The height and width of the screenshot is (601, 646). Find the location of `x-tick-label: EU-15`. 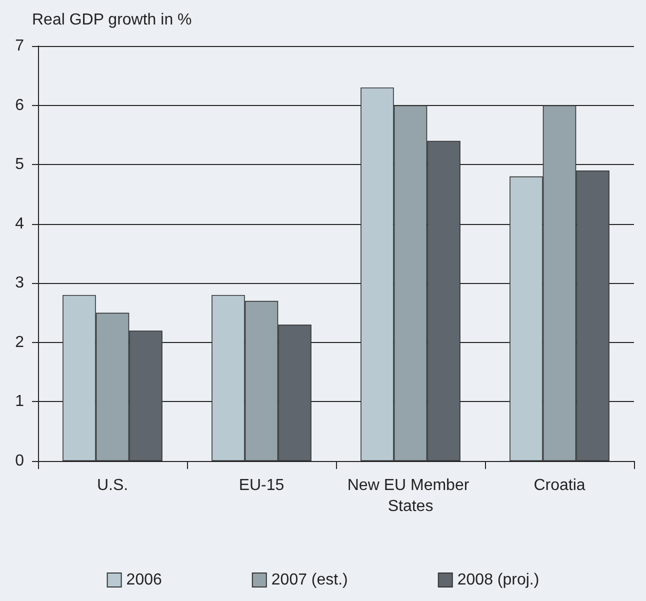

x-tick-label: EU-15 is located at coordinates (261, 485).